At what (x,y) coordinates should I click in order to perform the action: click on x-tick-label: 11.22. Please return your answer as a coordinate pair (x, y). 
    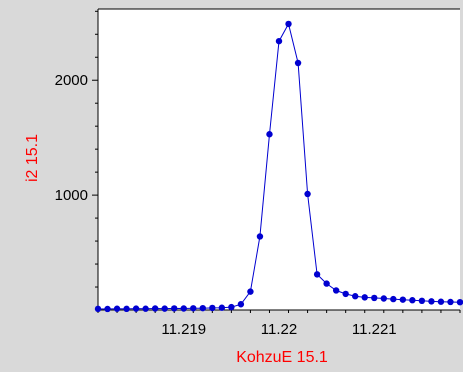
    Looking at the image, I should click on (279, 329).